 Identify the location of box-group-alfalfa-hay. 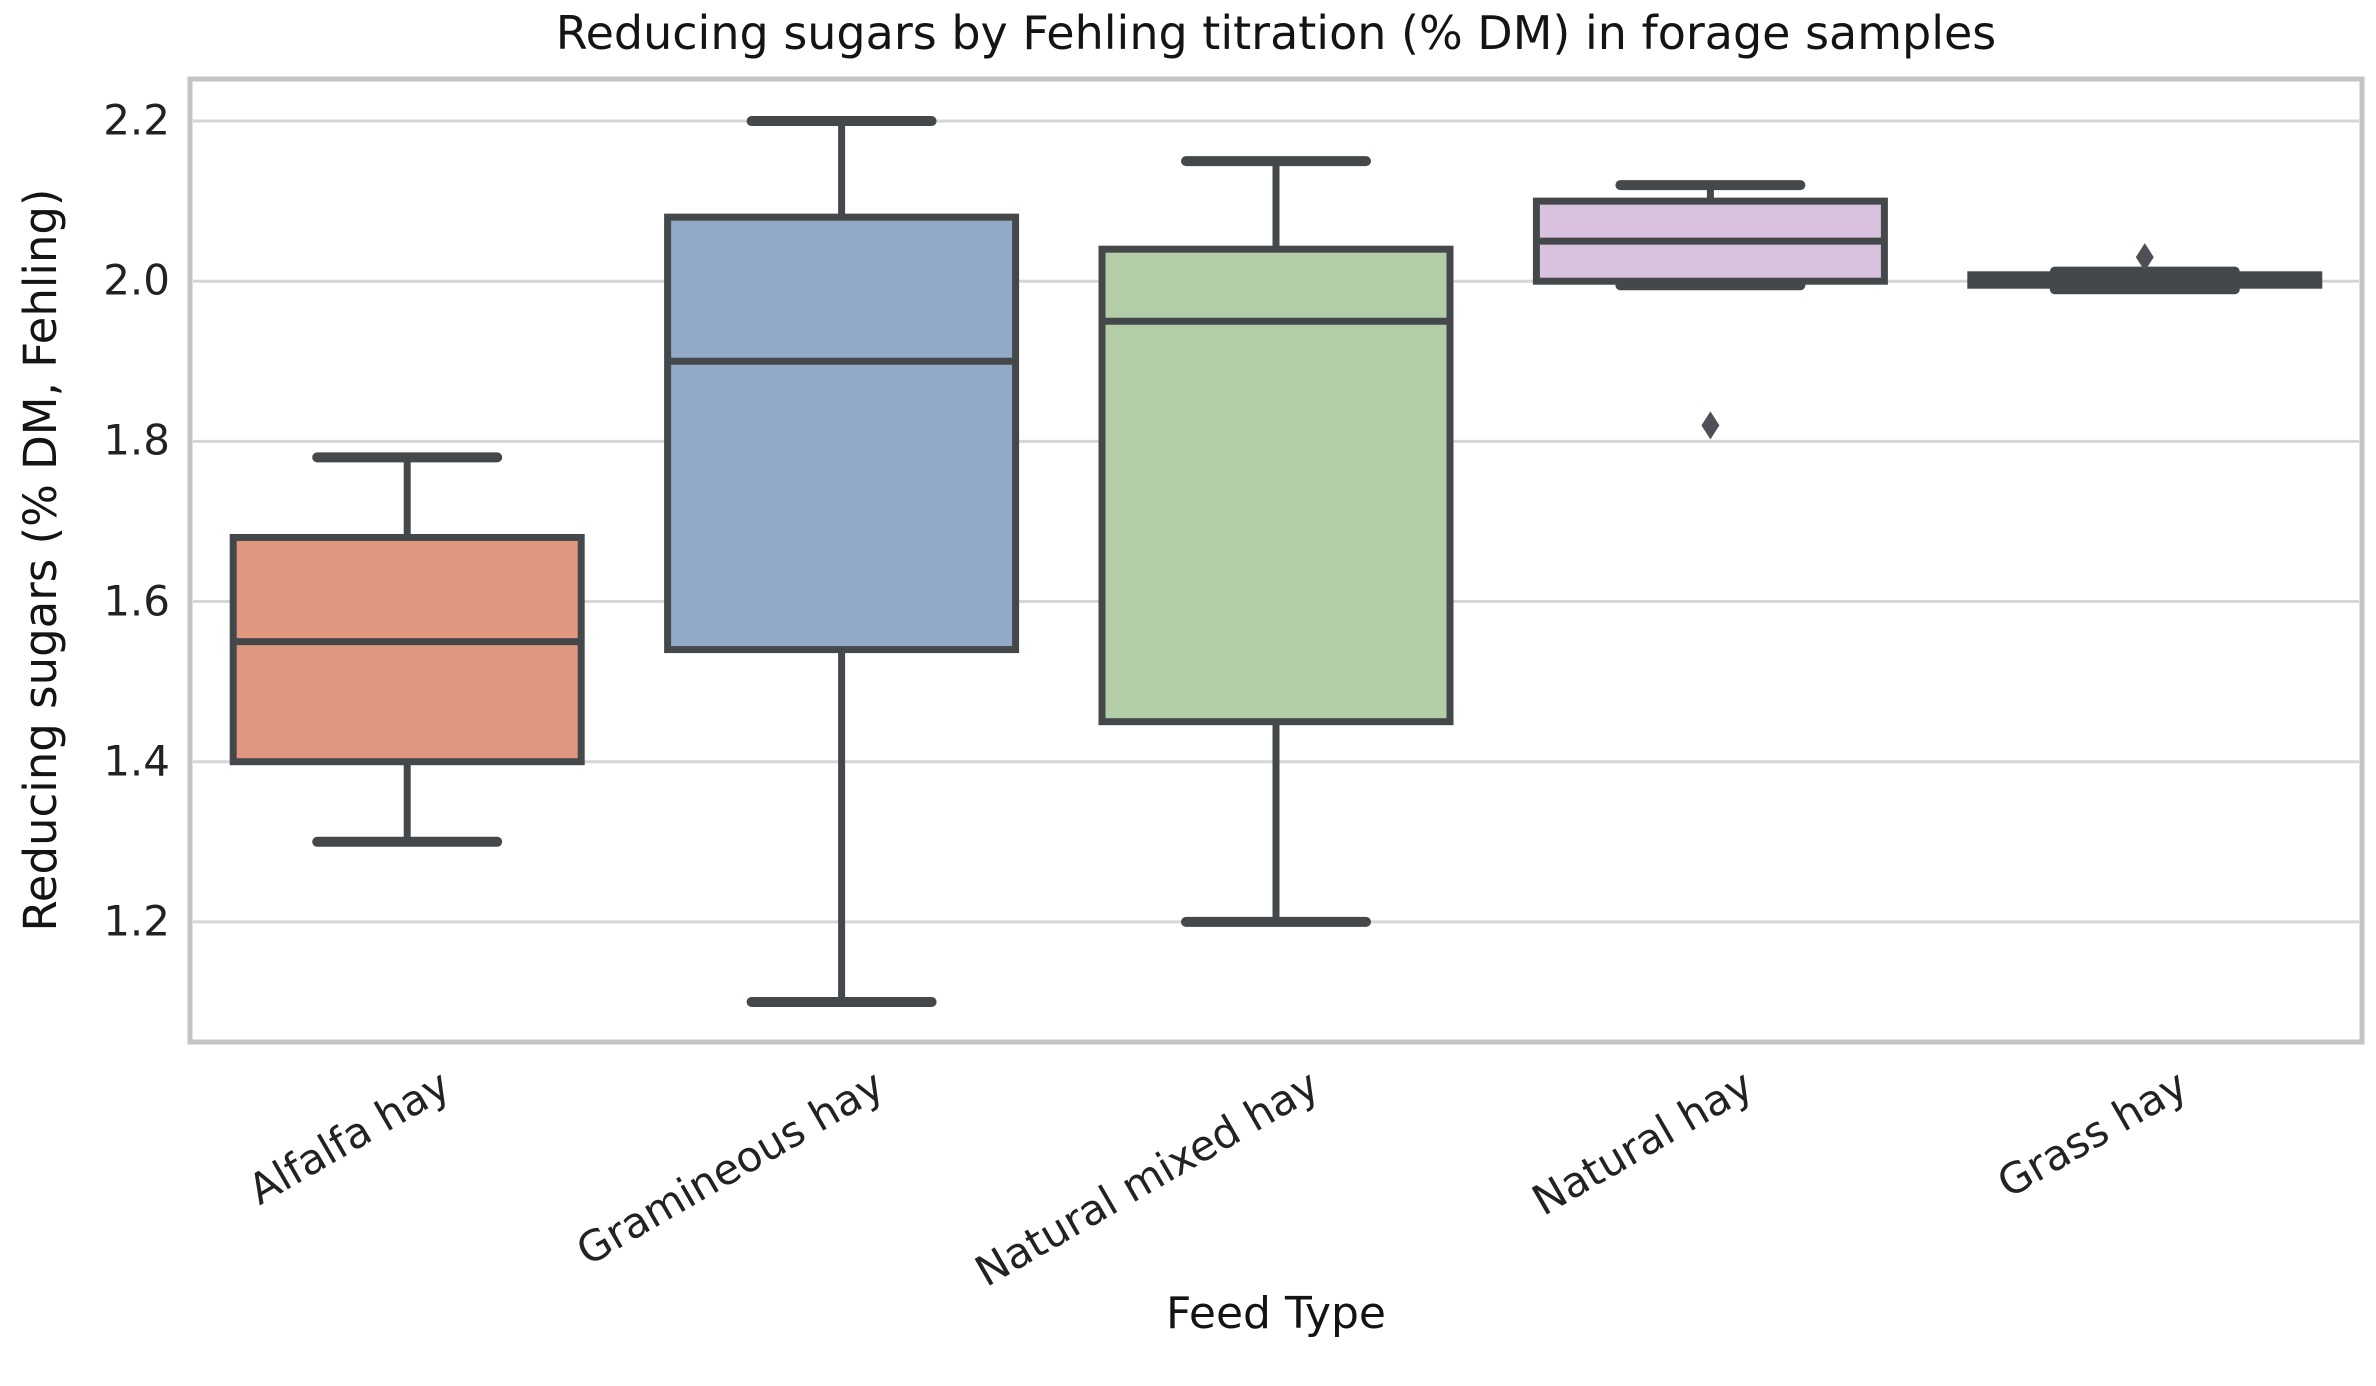
(407, 649).